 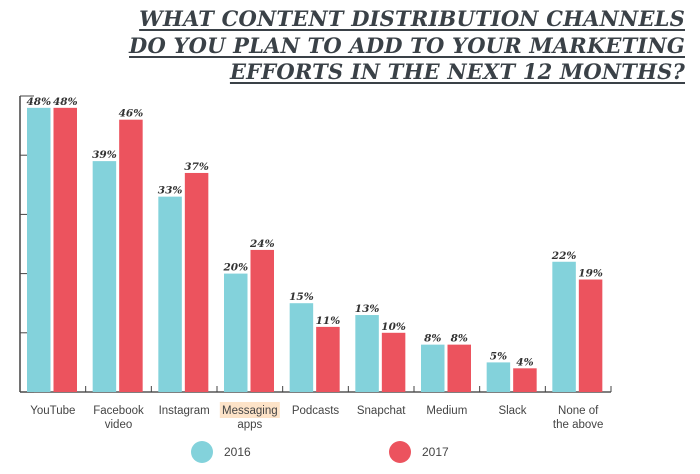 What do you see at coordinates (235, 268) in the screenshot?
I see `data-label: 20%` at bounding box center [235, 268].